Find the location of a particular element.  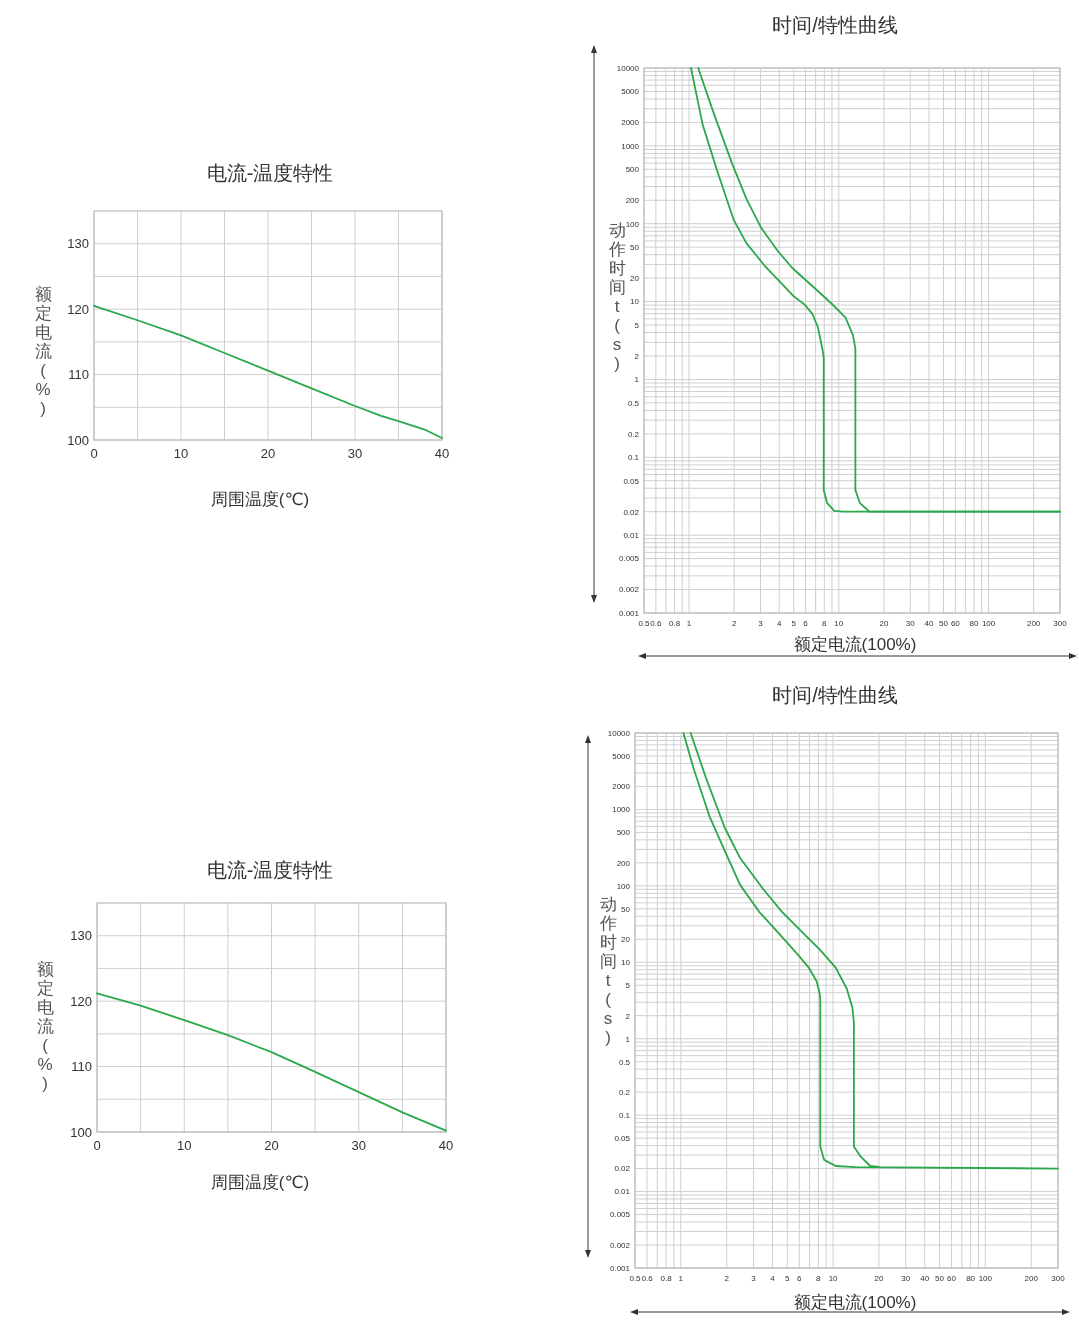

x-tick-label: 5 is located at coordinates (788, 1278).